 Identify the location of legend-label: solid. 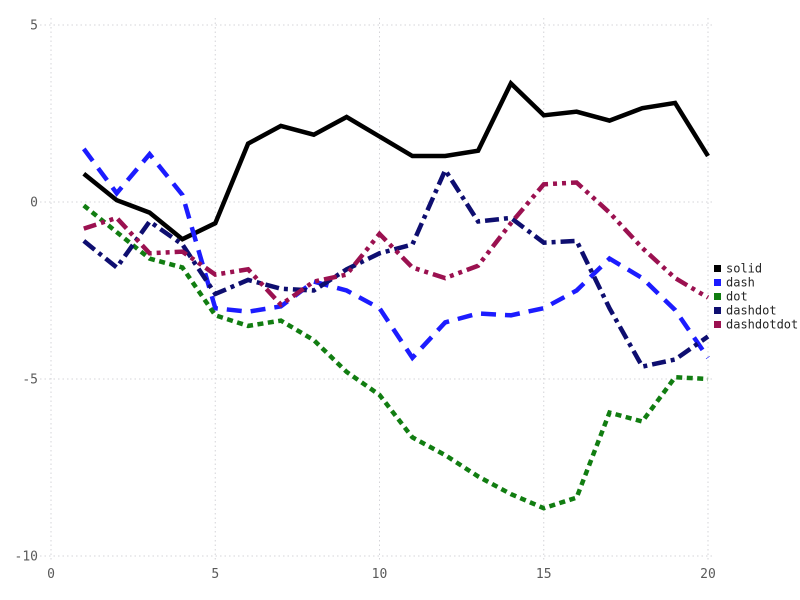
(744, 269).